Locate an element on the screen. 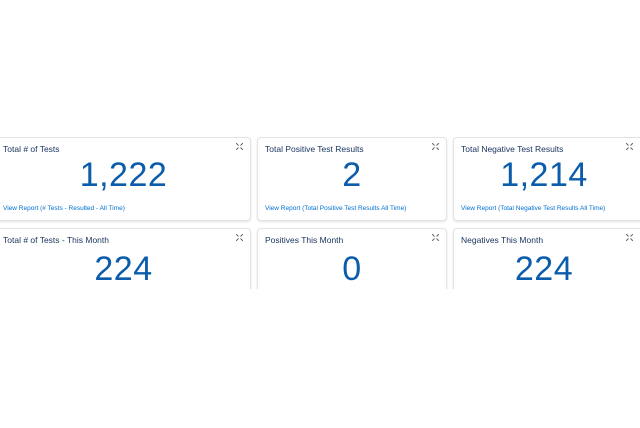 This screenshot has width=640, height=428. metric-value: 2 is located at coordinates (352, 175).